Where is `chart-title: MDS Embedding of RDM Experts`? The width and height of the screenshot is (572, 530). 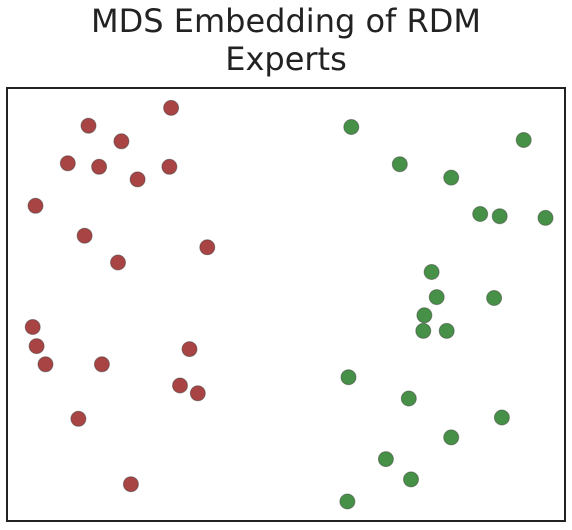
chart-title: MDS Embedding of RDM Experts is located at coordinates (286, 39).